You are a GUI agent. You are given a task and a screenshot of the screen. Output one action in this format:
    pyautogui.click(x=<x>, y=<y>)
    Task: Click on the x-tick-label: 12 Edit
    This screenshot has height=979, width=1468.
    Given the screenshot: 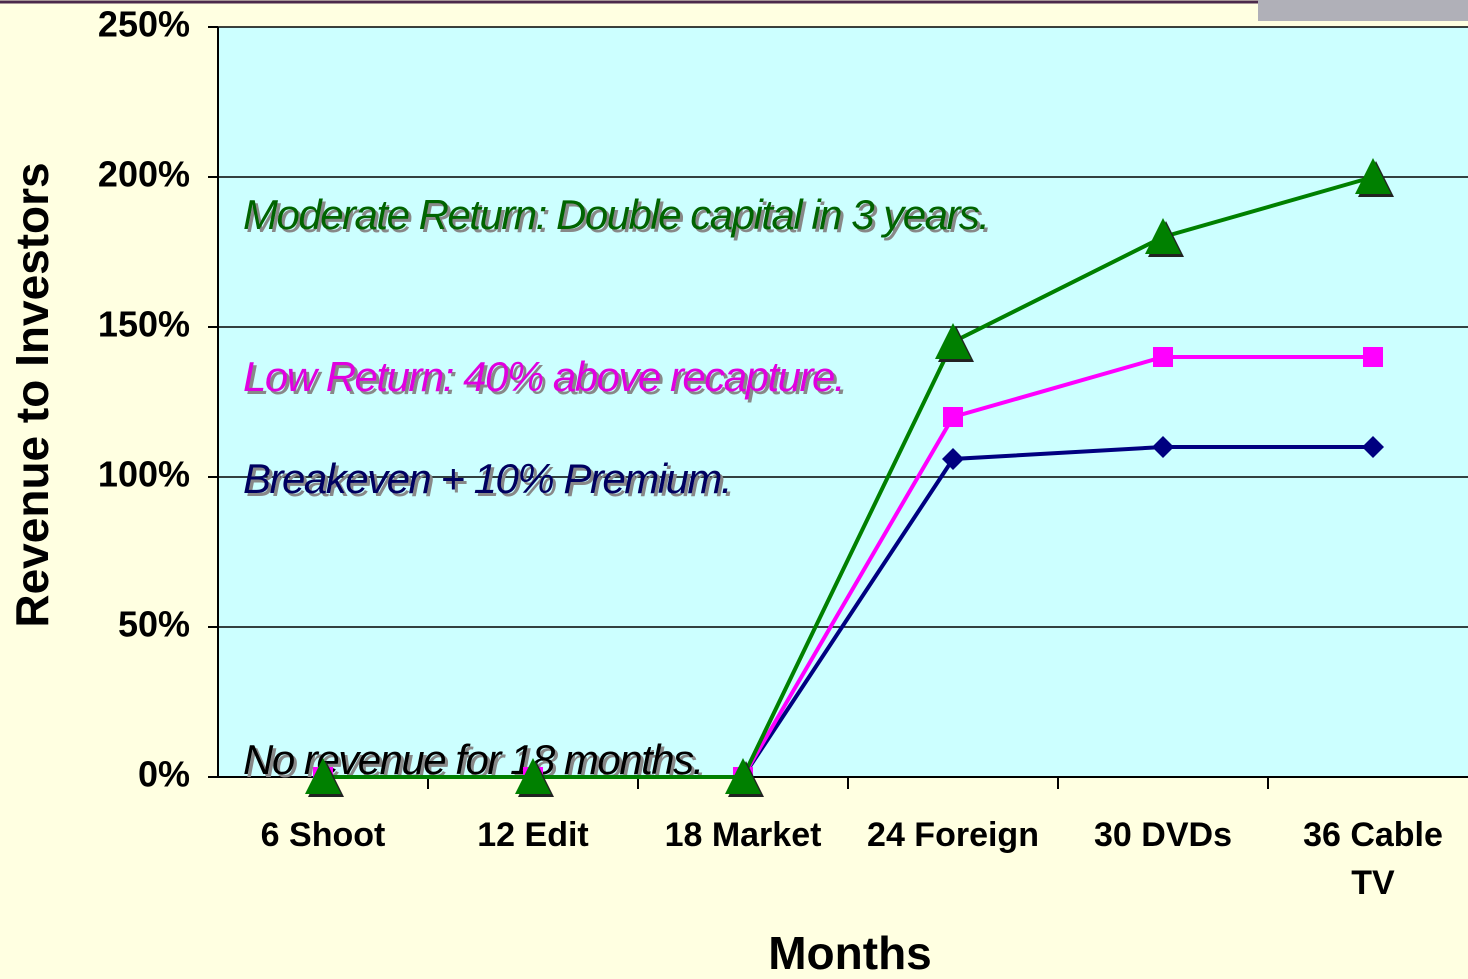 What is the action you would take?
    pyautogui.click(x=532, y=835)
    